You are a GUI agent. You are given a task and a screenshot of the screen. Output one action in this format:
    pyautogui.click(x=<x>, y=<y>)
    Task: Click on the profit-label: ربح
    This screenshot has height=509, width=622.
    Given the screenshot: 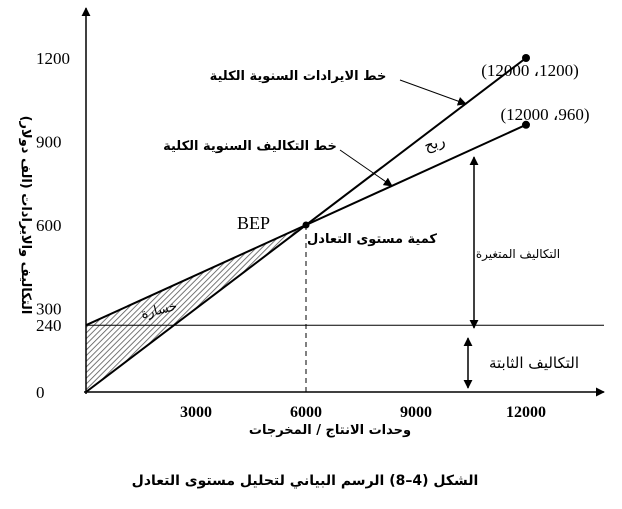 What is the action you would take?
    pyautogui.click(x=435, y=143)
    